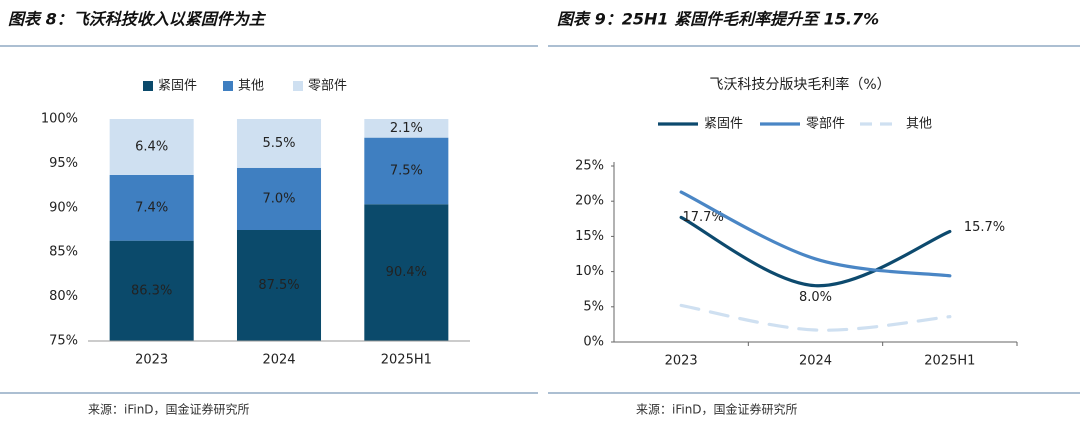 The width and height of the screenshot is (1080, 422). Describe the element at coordinates (718, 19) in the screenshot. I see `chart-title: 图表 9：25H1 紧固件毛利率提升至 15.7%` at that location.